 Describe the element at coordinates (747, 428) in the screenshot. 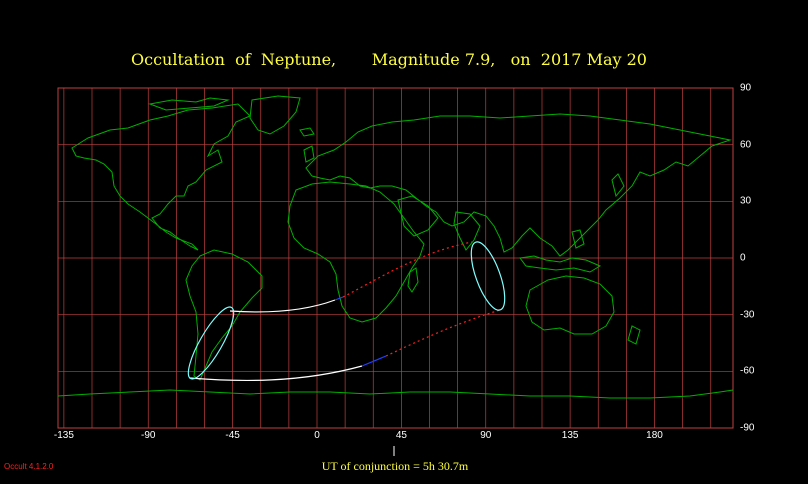

I see `latitude-tick-label: -90` at that location.